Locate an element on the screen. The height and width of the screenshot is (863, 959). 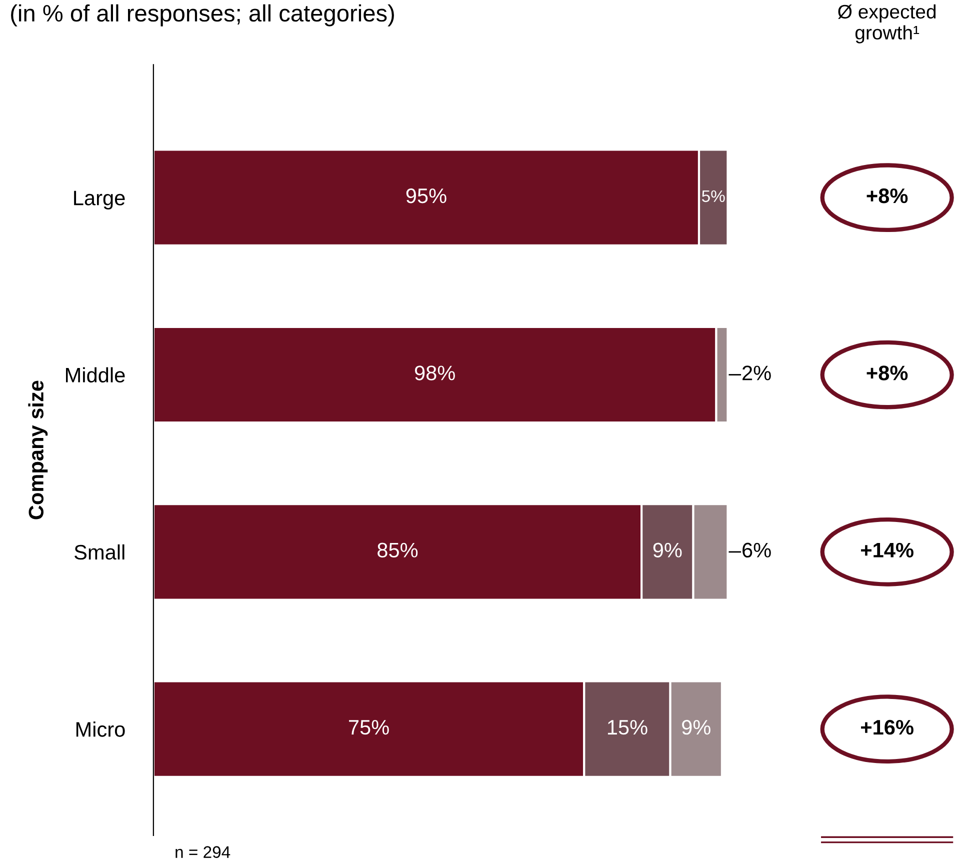
y-tick-label: Middle is located at coordinates (95, 375).